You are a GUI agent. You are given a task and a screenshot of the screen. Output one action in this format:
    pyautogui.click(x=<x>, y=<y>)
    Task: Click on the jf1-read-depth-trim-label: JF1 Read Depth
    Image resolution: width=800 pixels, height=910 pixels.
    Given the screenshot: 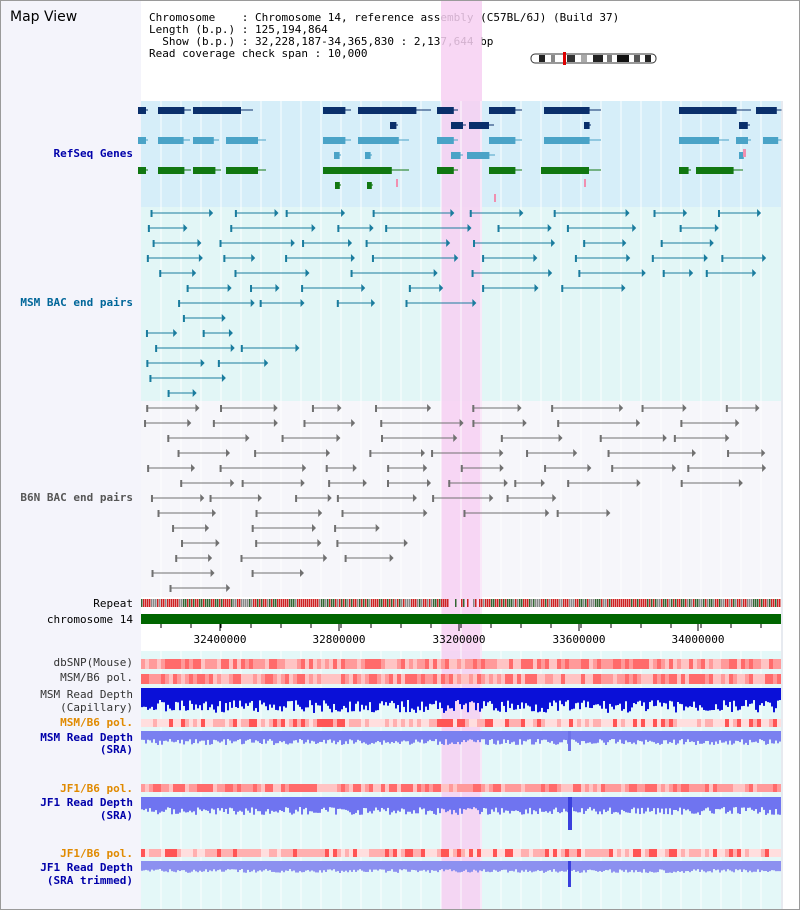 What is the action you would take?
    pyautogui.click(x=86, y=867)
    